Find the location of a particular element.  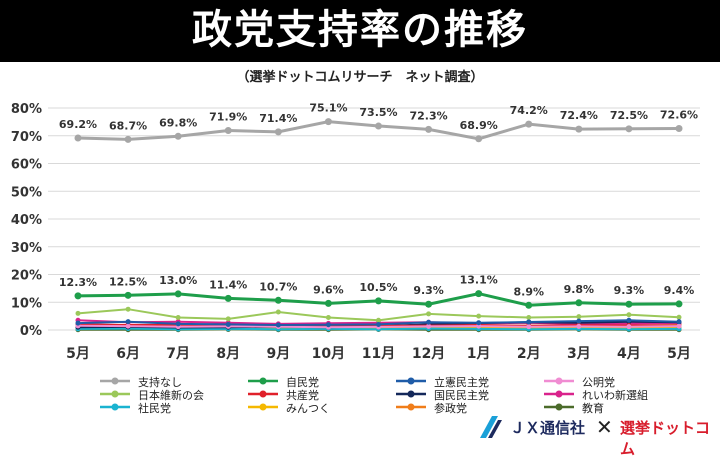

x-tick-label: 9月 is located at coordinates (278, 354).